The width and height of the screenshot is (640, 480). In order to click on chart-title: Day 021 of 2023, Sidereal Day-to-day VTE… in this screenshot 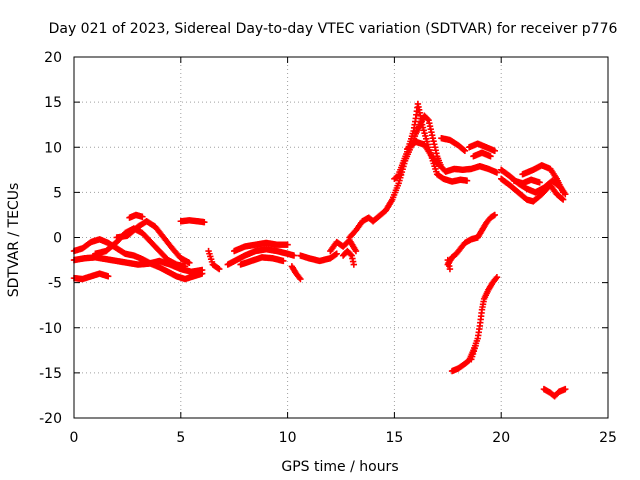, I will do `click(333, 29)`.